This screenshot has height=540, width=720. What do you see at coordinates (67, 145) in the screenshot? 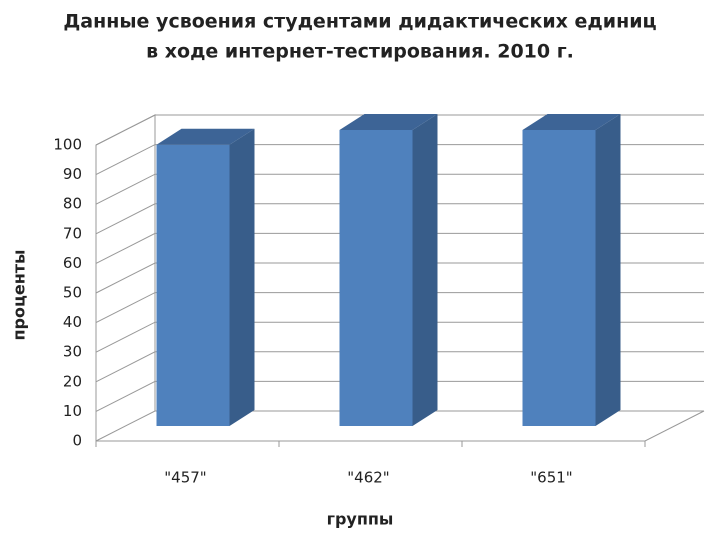
I see `y-tick-label: 100` at bounding box center [67, 145].